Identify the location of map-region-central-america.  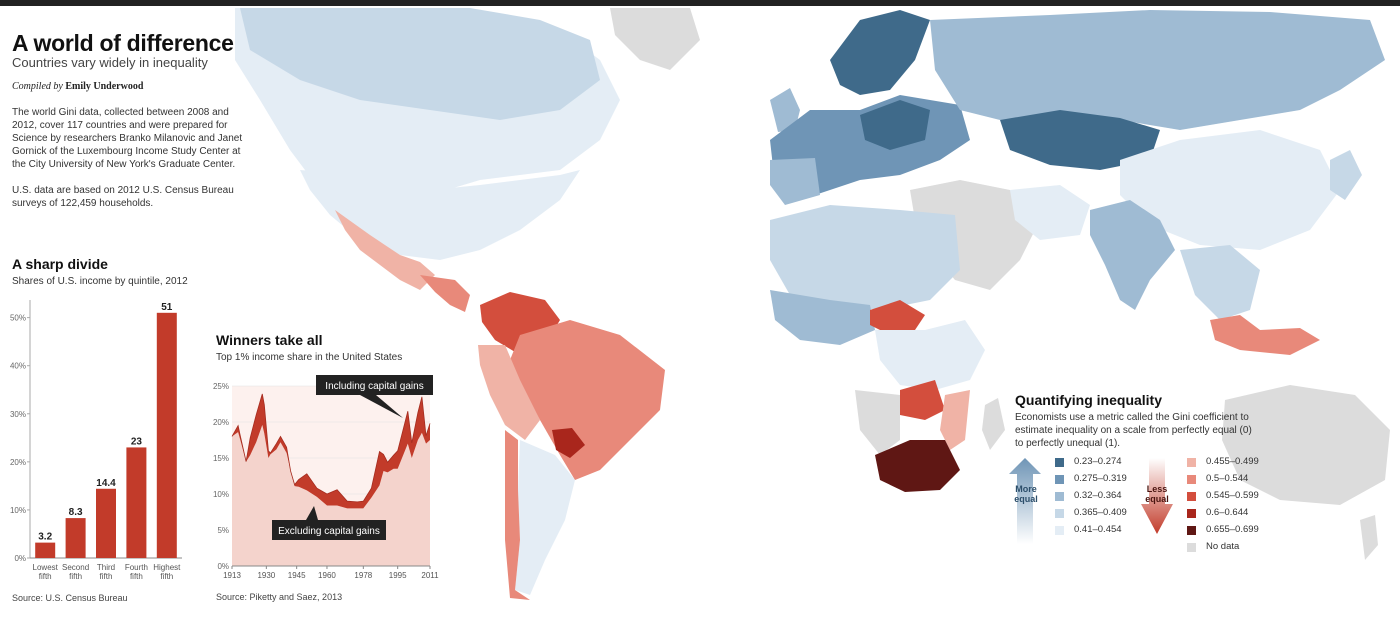
(445, 293).